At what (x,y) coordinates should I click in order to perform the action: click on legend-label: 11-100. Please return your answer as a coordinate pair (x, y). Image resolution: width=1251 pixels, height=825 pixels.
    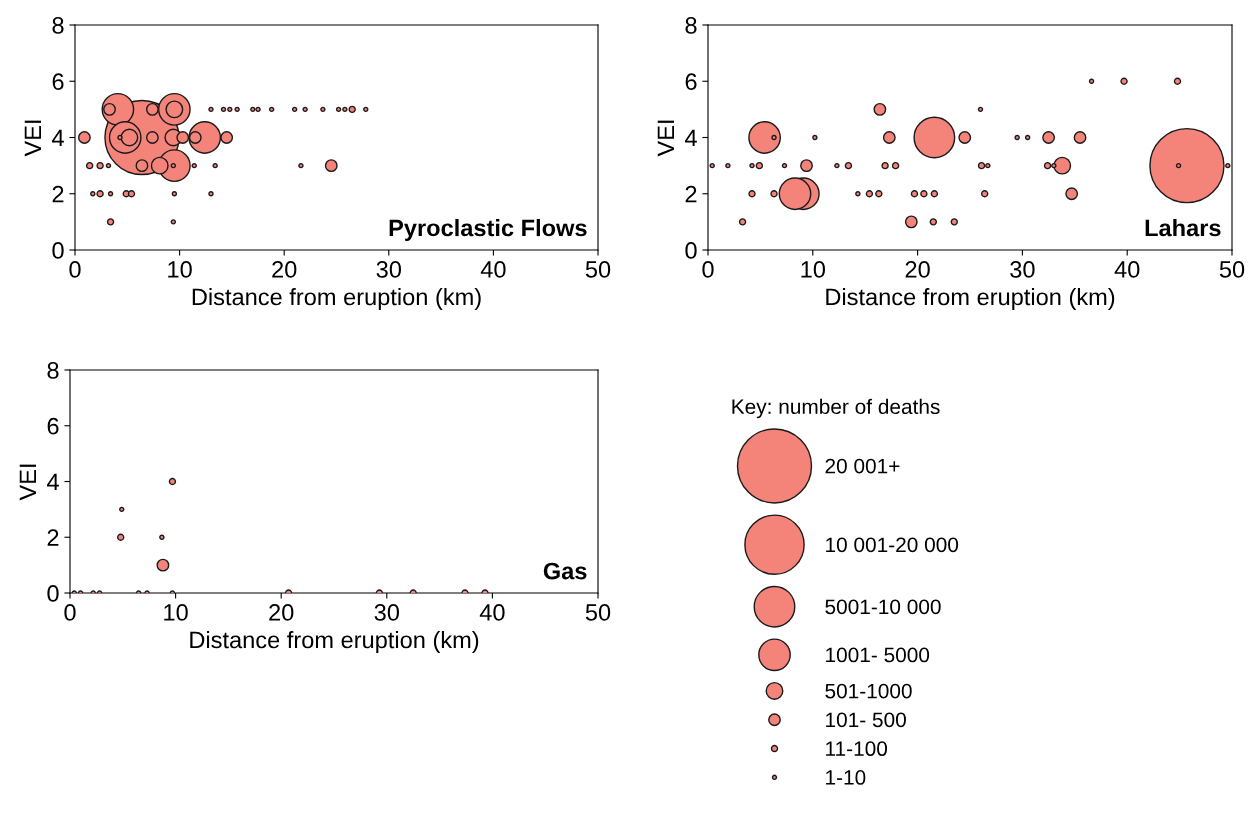
    Looking at the image, I should click on (857, 749).